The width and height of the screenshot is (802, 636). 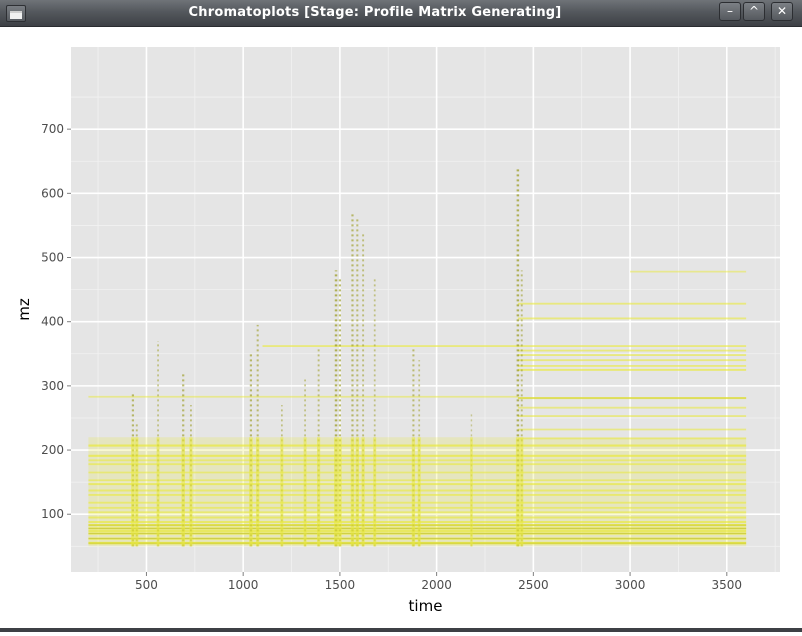 What do you see at coordinates (243, 585) in the screenshot?
I see `x-tick-label: 1000` at bounding box center [243, 585].